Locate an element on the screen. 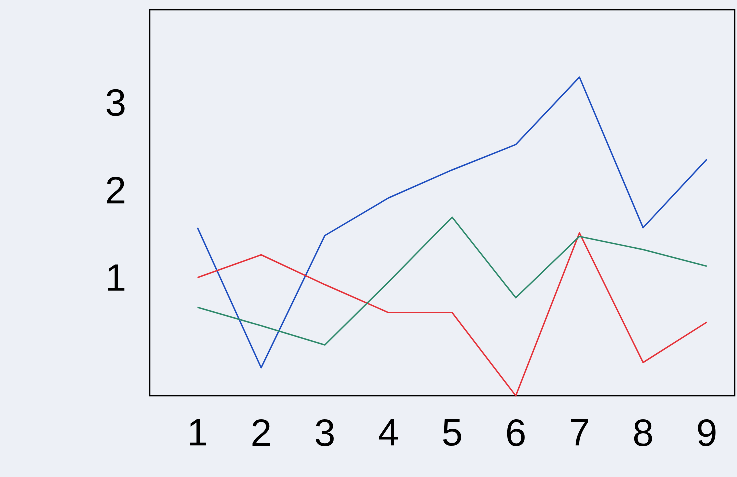 The width and height of the screenshot is (737, 477). x-tick-label: 2 is located at coordinates (261, 433).